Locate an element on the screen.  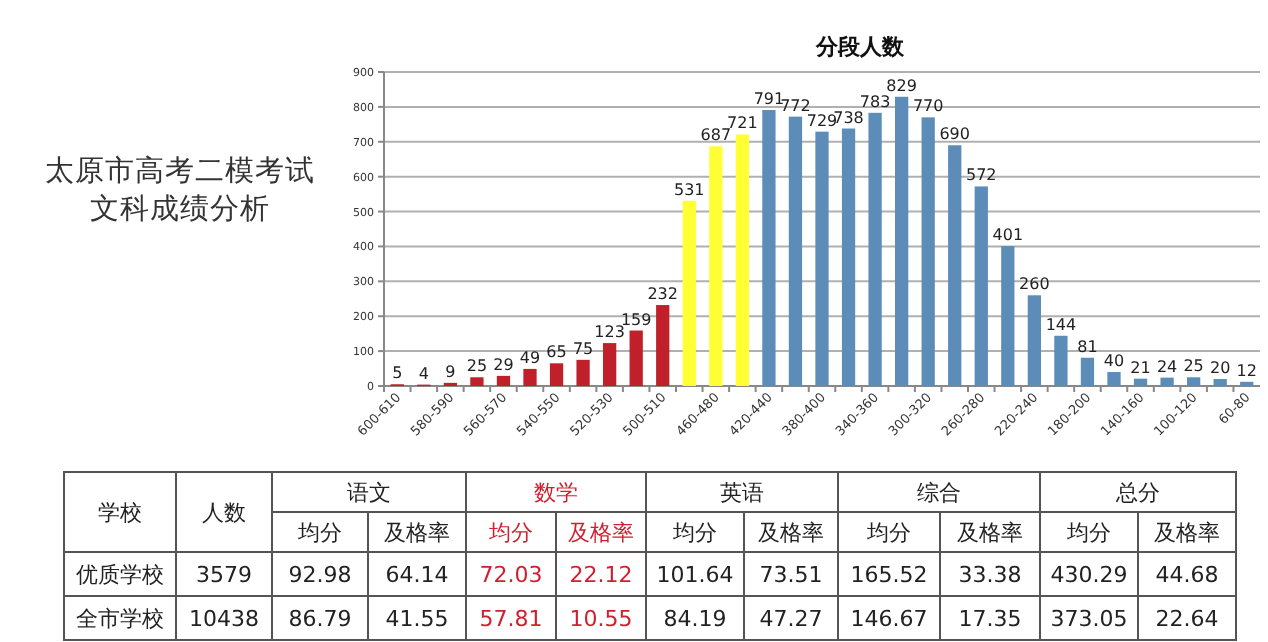
text: 优质学校 is located at coordinates (120, 575).